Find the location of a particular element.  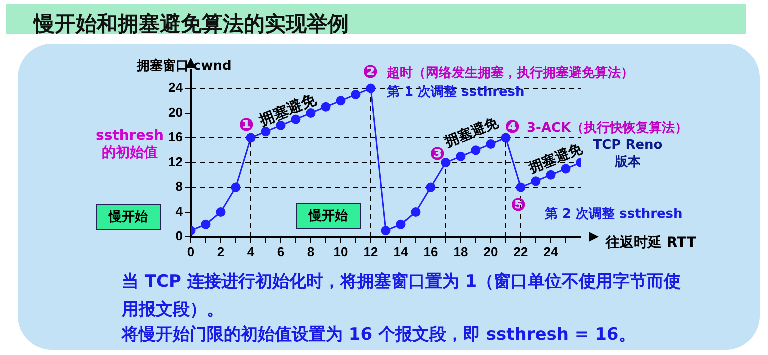

text: 将慢开始门限的初始值设置为 16 个报文段，即 ssthresh = 16。 is located at coordinates (379, 335).